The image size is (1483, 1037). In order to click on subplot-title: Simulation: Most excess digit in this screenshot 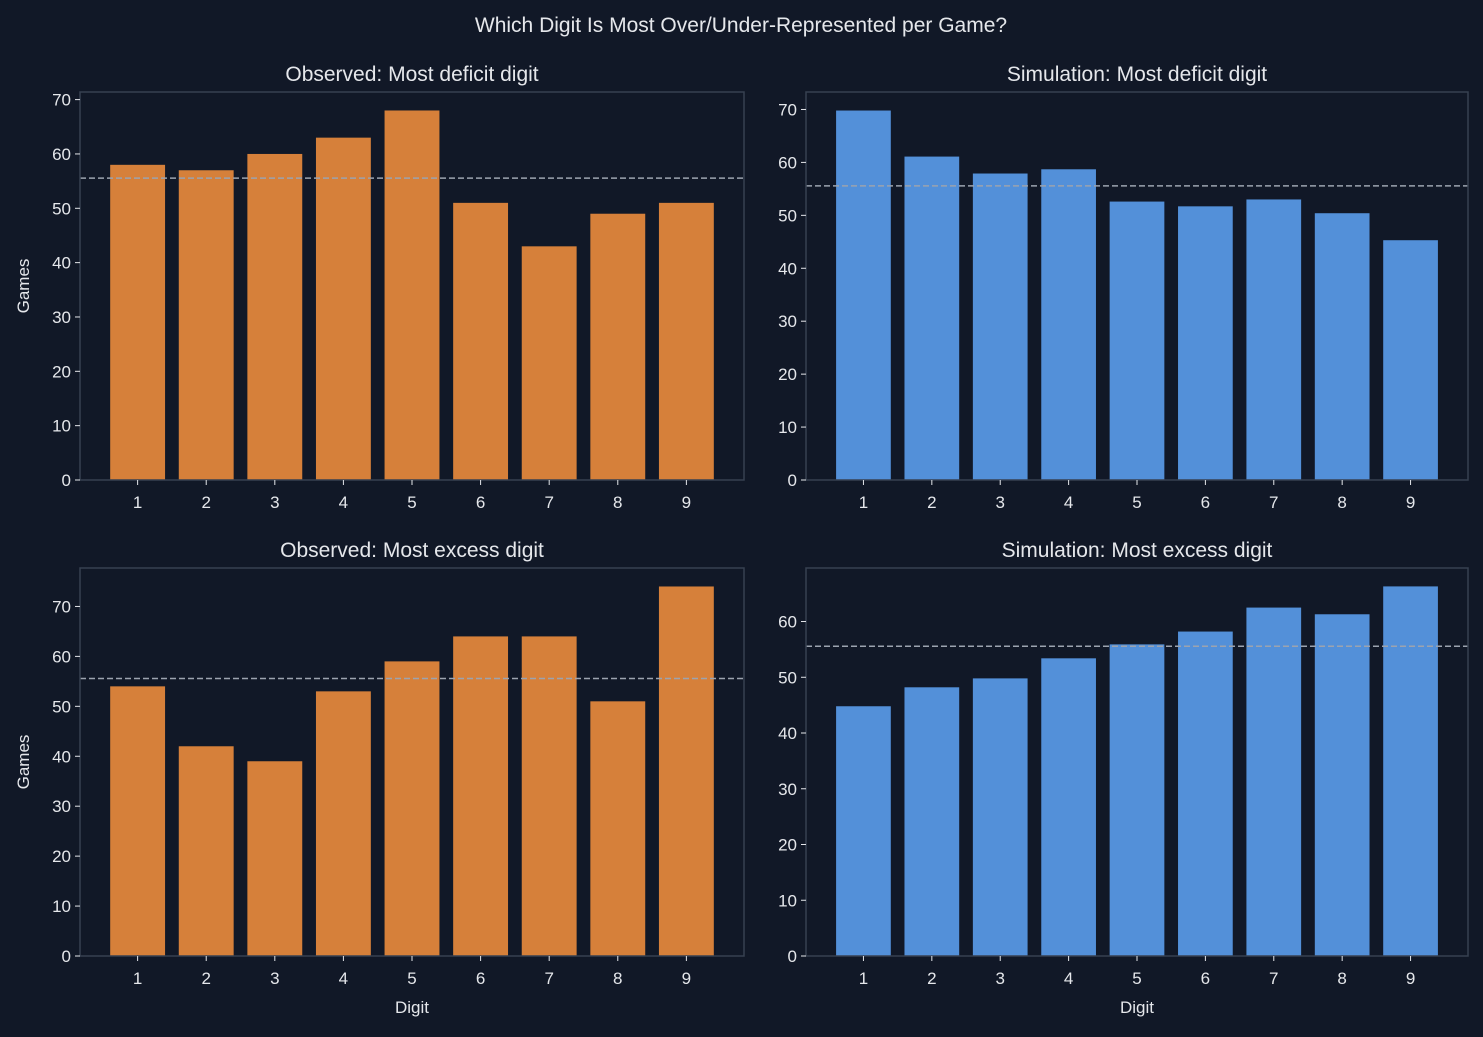, I will do `click(1137, 550)`.